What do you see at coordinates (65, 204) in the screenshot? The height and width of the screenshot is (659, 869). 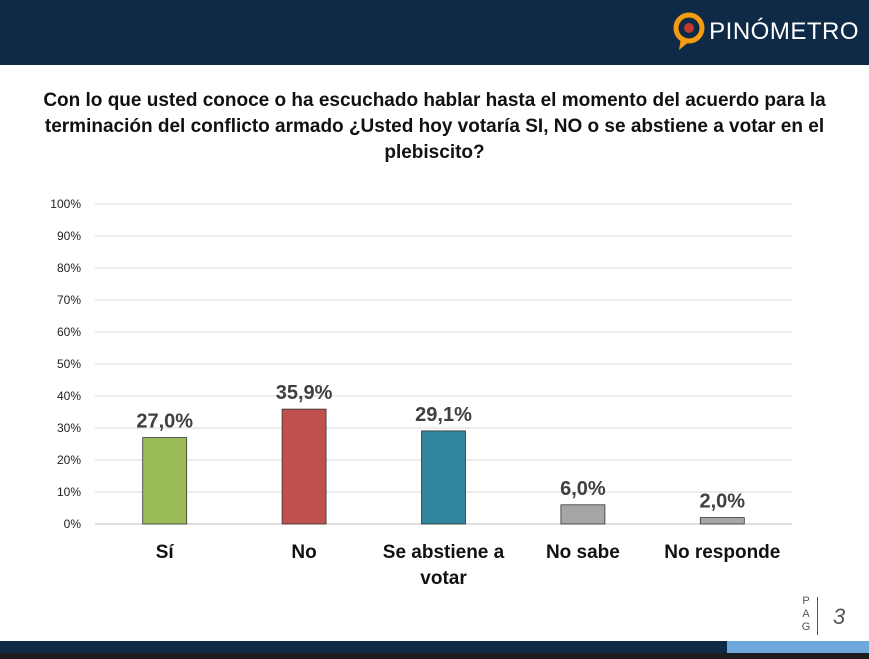 I see `y-tick-label: 100%` at bounding box center [65, 204].